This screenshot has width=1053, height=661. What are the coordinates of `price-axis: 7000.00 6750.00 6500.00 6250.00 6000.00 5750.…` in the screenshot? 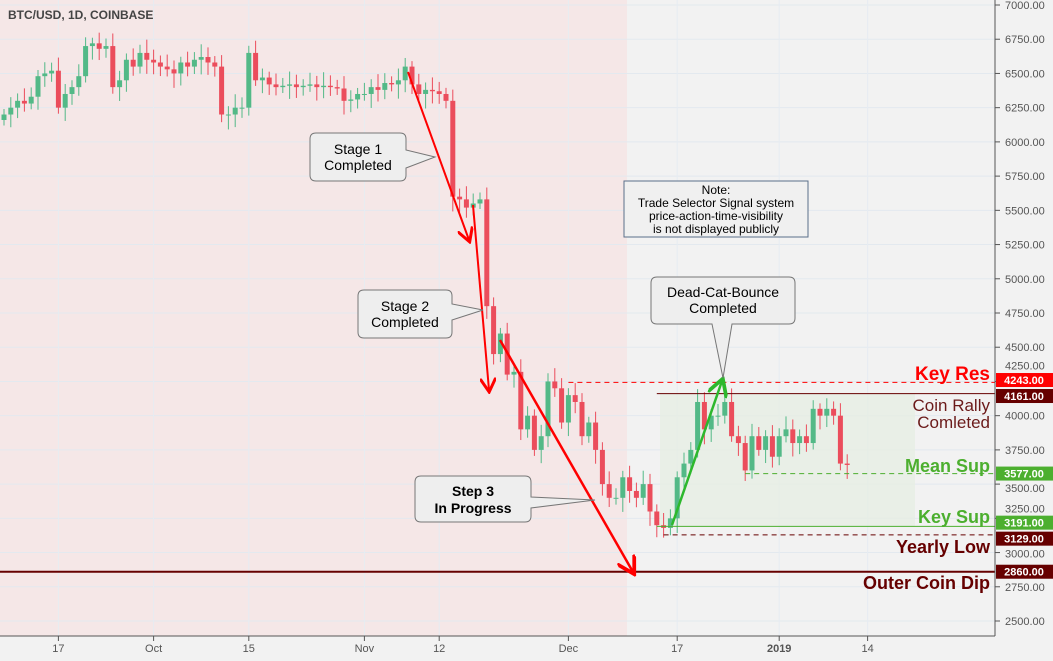 It's located at (1024, 314).